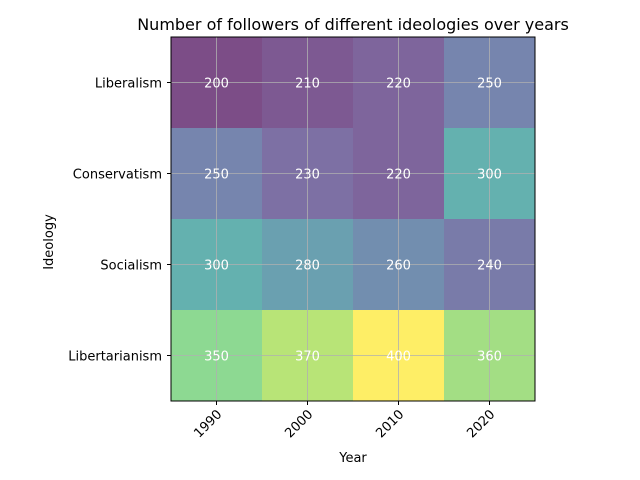 The width and height of the screenshot is (640, 480). What do you see at coordinates (307, 175) in the screenshot?
I see `cell-value-label: 230` at bounding box center [307, 175].